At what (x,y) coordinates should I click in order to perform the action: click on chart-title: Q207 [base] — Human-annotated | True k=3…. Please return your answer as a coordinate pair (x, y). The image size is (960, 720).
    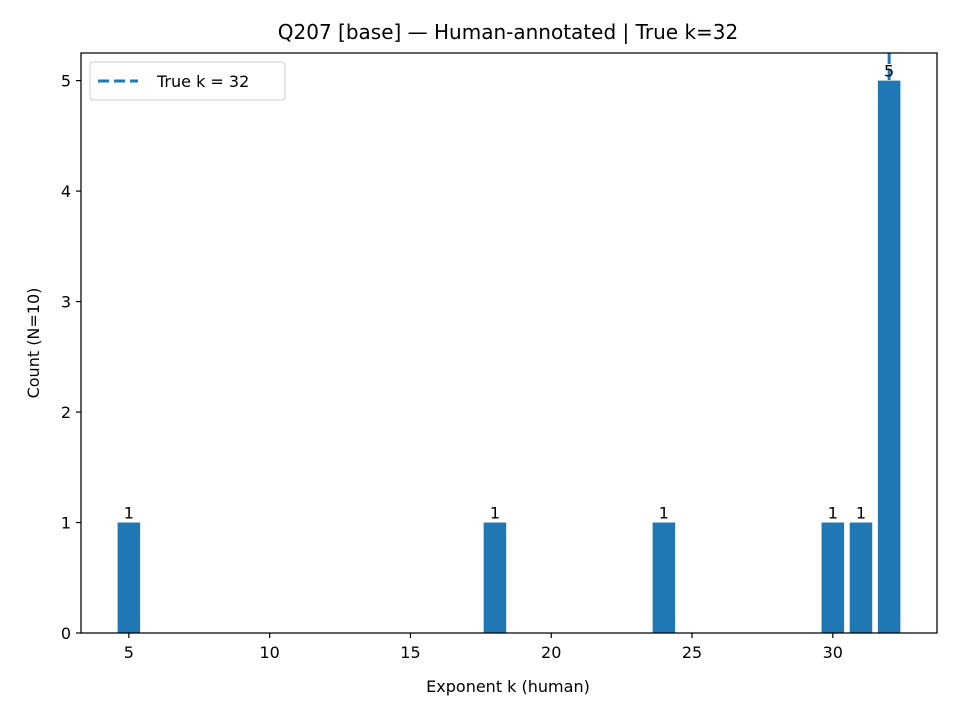
    Looking at the image, I should click on (508, 32).